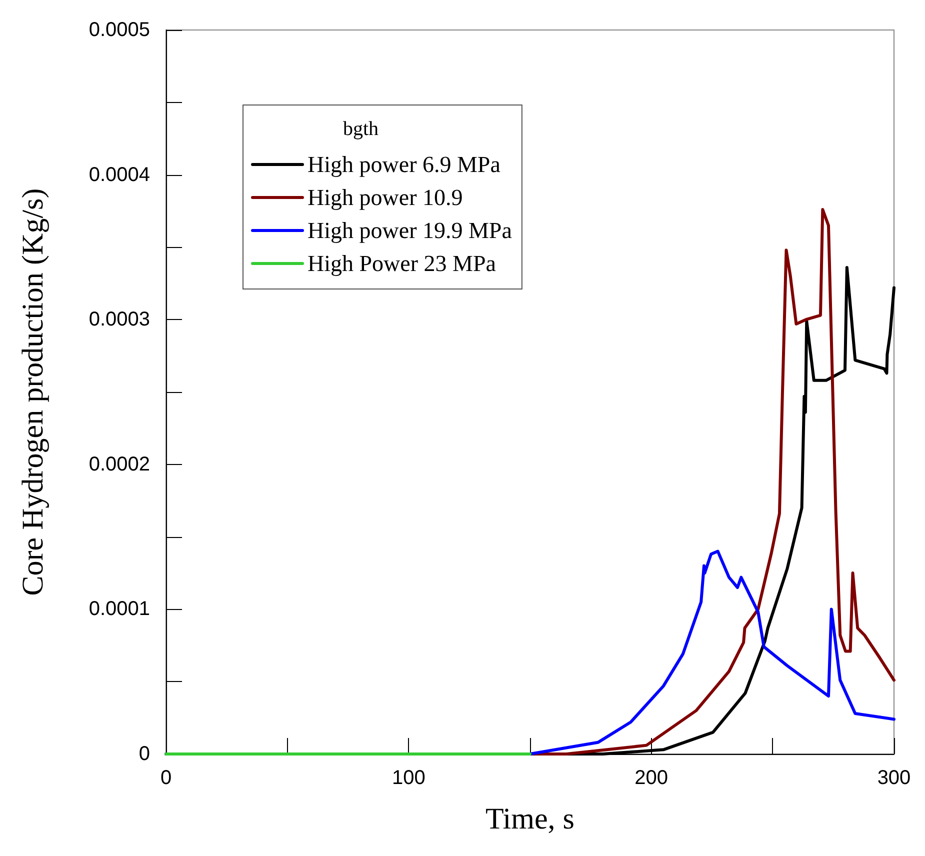  What do you see at coordinates (33, 392) in the screenshot?
I see `y-axis-title: Core Hydrogen production (Kg/s)` at bounding box center [33, 392].